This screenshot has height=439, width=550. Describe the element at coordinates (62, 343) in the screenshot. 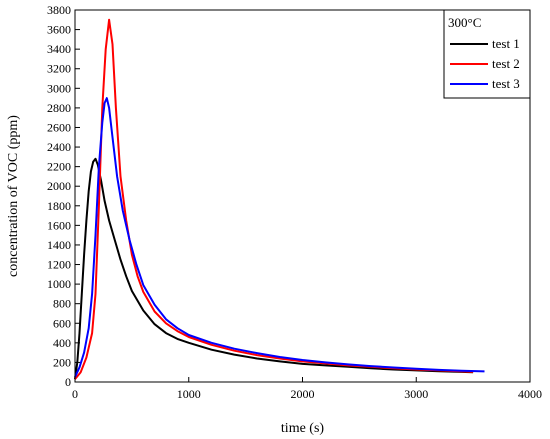

I see `y-tick-label: 400` at that location.